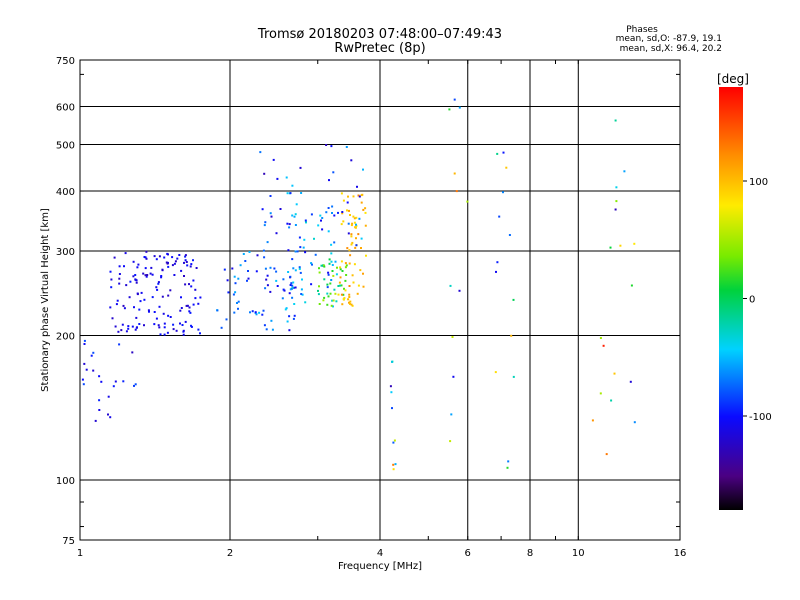  I want to click on y-tick-label: 100, so click(65, 481).